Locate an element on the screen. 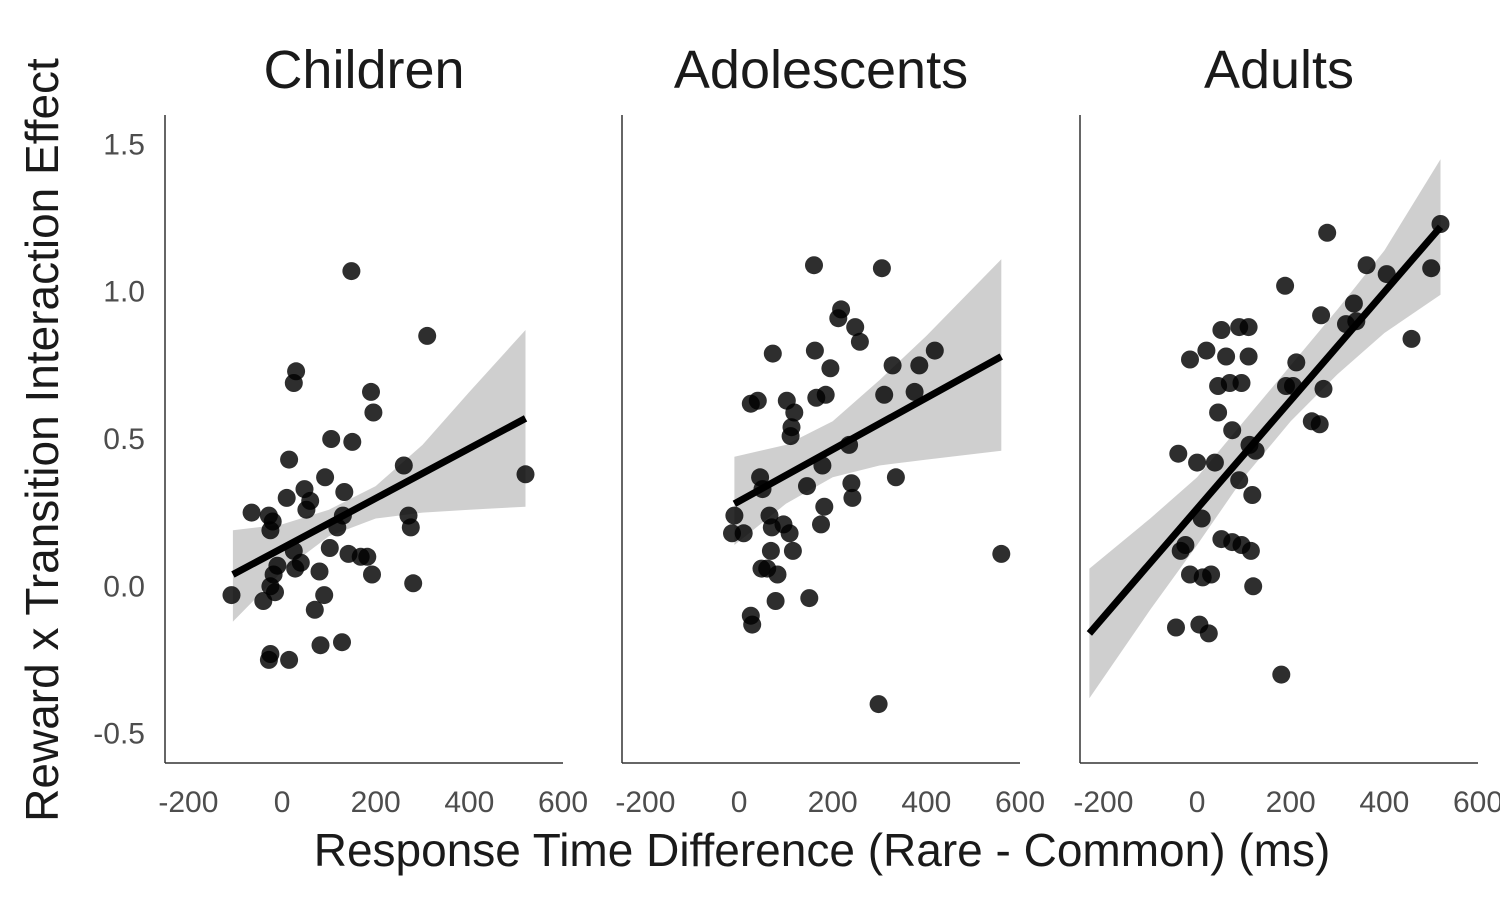  confidence-band is located at coordinates (868, 402).